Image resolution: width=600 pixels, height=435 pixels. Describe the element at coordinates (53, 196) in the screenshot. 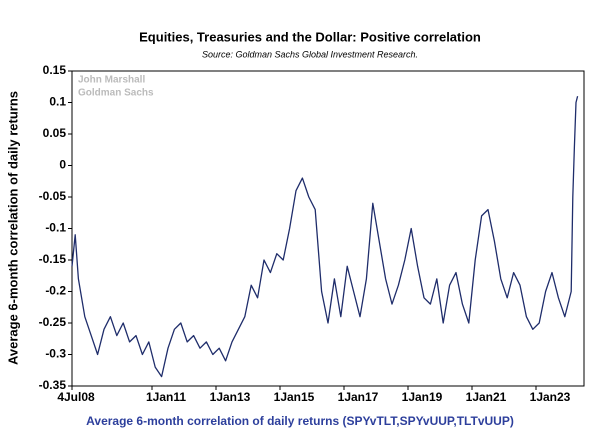

I see `y-tick-label: -0.05` at that location.